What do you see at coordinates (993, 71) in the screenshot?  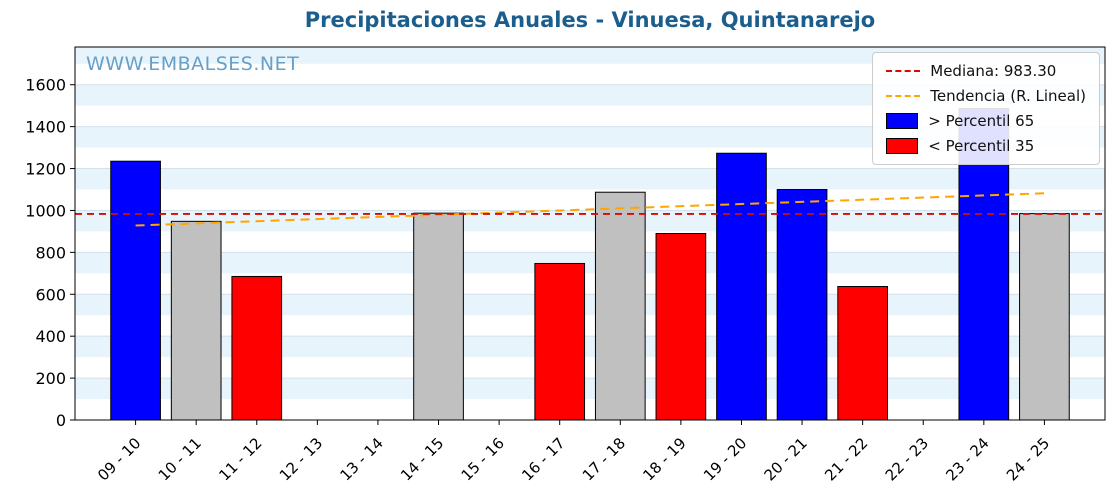 I see `legend-label: Mediana: 983.30` at bounding box center [993, 71].